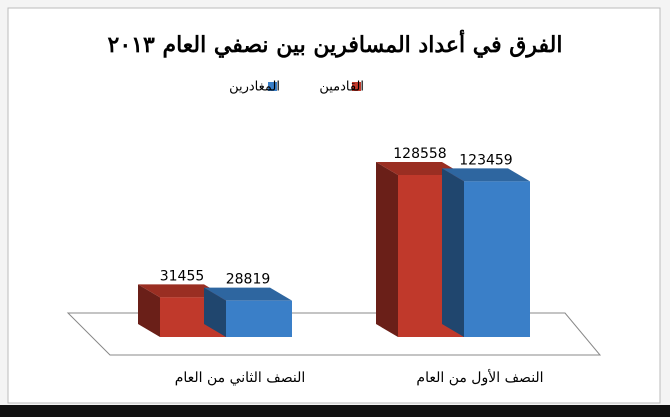  I want to click on x-tick-label: النصف الثاني من العام, so click(240, 378).